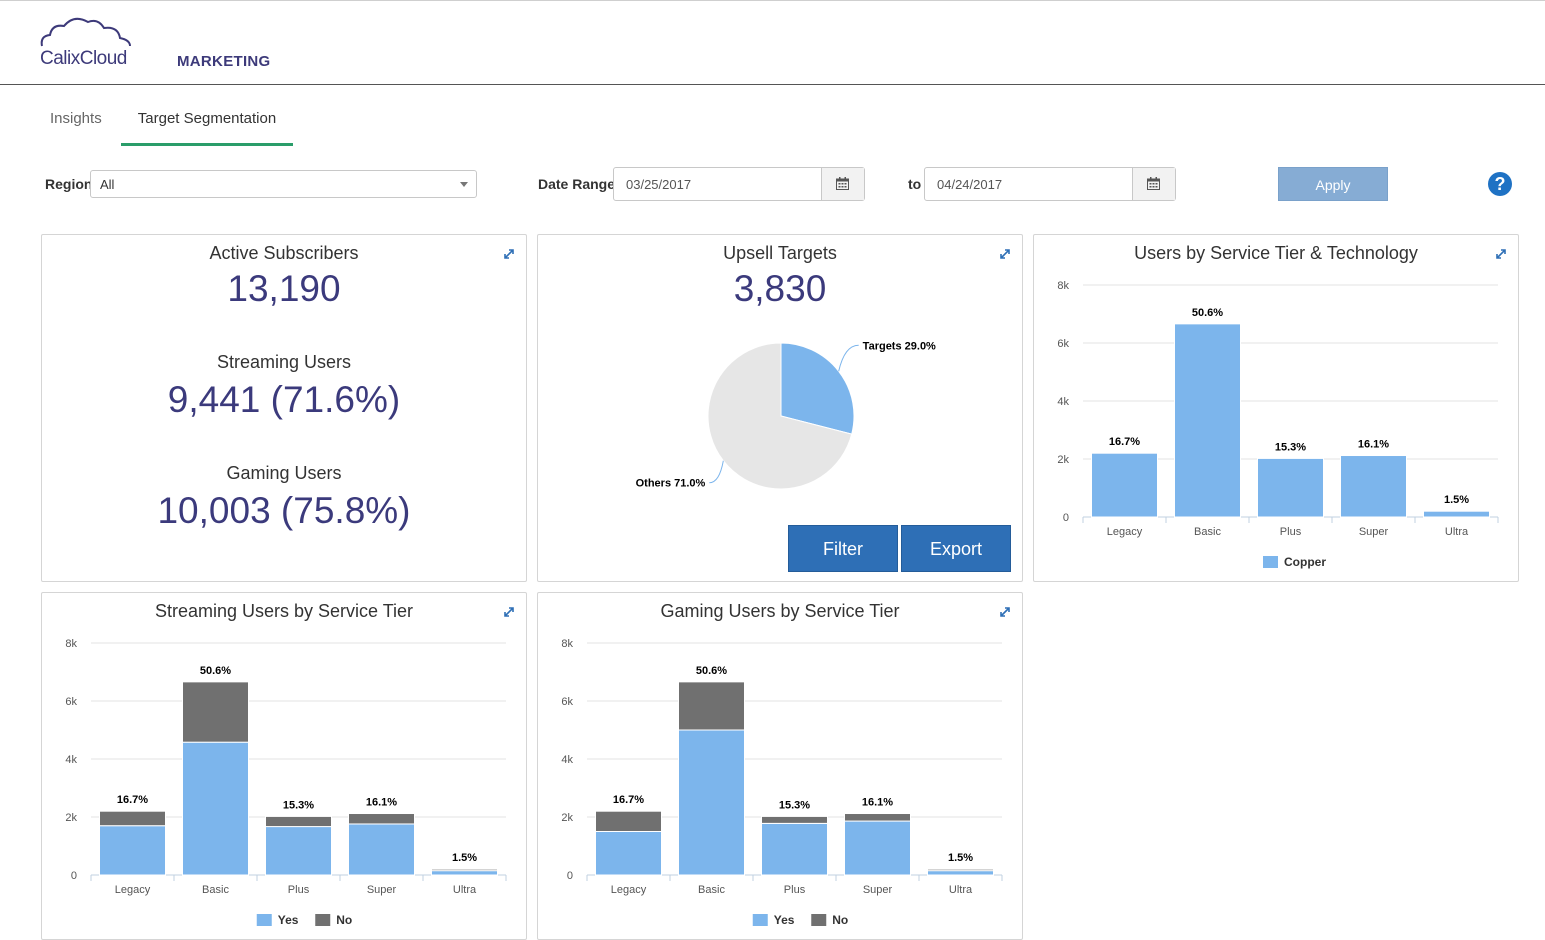 The image size is (1545, 940). What do you see at coordinates (1500, 184) in the screenshot?
I see `help-icon: ?` at bounding box center [1500, 184].